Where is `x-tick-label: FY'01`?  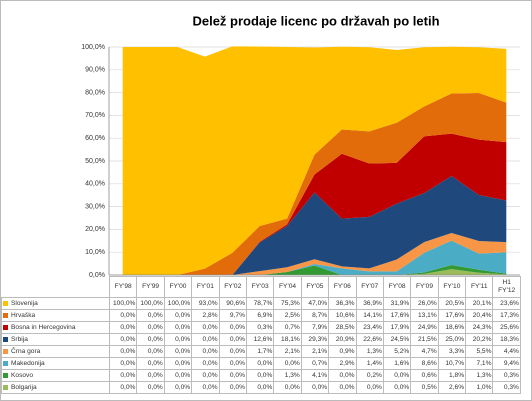
x-tick-label: FY'01 is located at coordinates (205, 287).